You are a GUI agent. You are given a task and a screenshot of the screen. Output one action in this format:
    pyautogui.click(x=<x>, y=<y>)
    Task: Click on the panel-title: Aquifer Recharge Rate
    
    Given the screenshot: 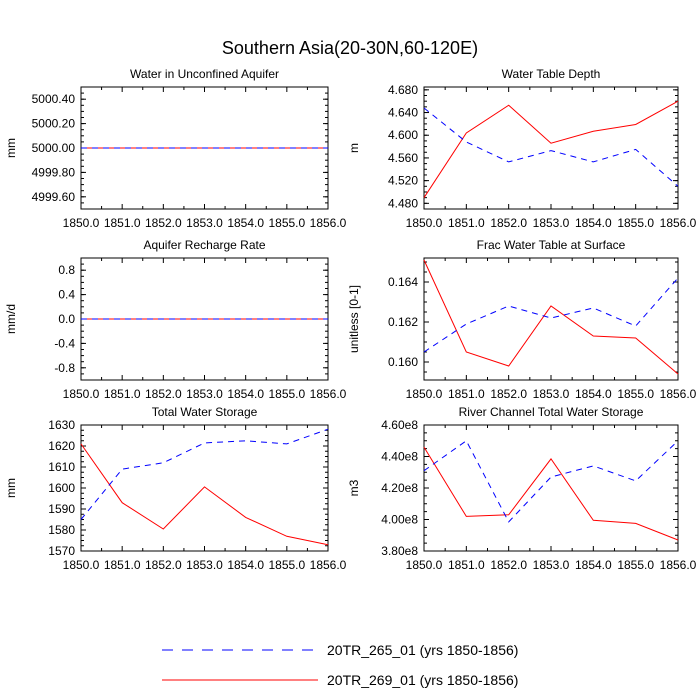 What is the action you would take?
    pyautogui.click(x=204, y=245)
    